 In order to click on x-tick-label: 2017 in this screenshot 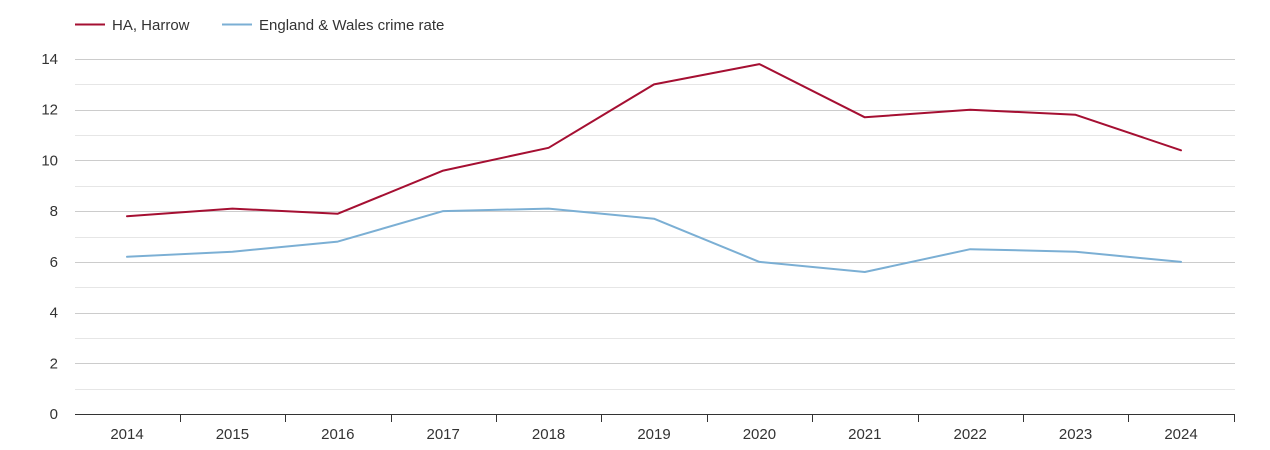, I will do `click(443, 434)`.